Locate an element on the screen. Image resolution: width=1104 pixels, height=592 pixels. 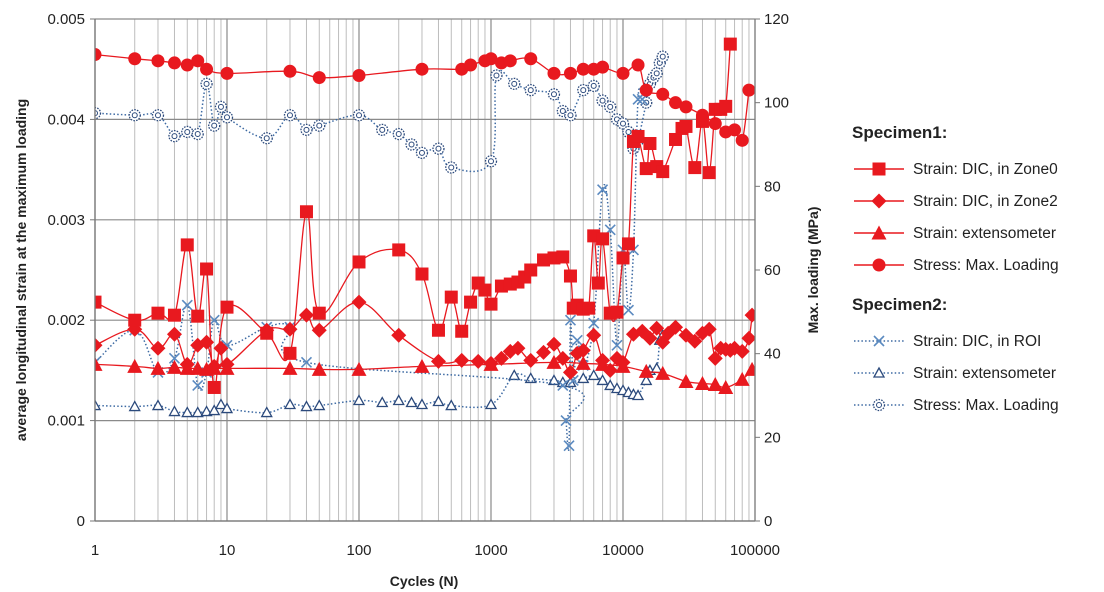
y-tick-label: 0.003 is located at coordinates (66, 220).